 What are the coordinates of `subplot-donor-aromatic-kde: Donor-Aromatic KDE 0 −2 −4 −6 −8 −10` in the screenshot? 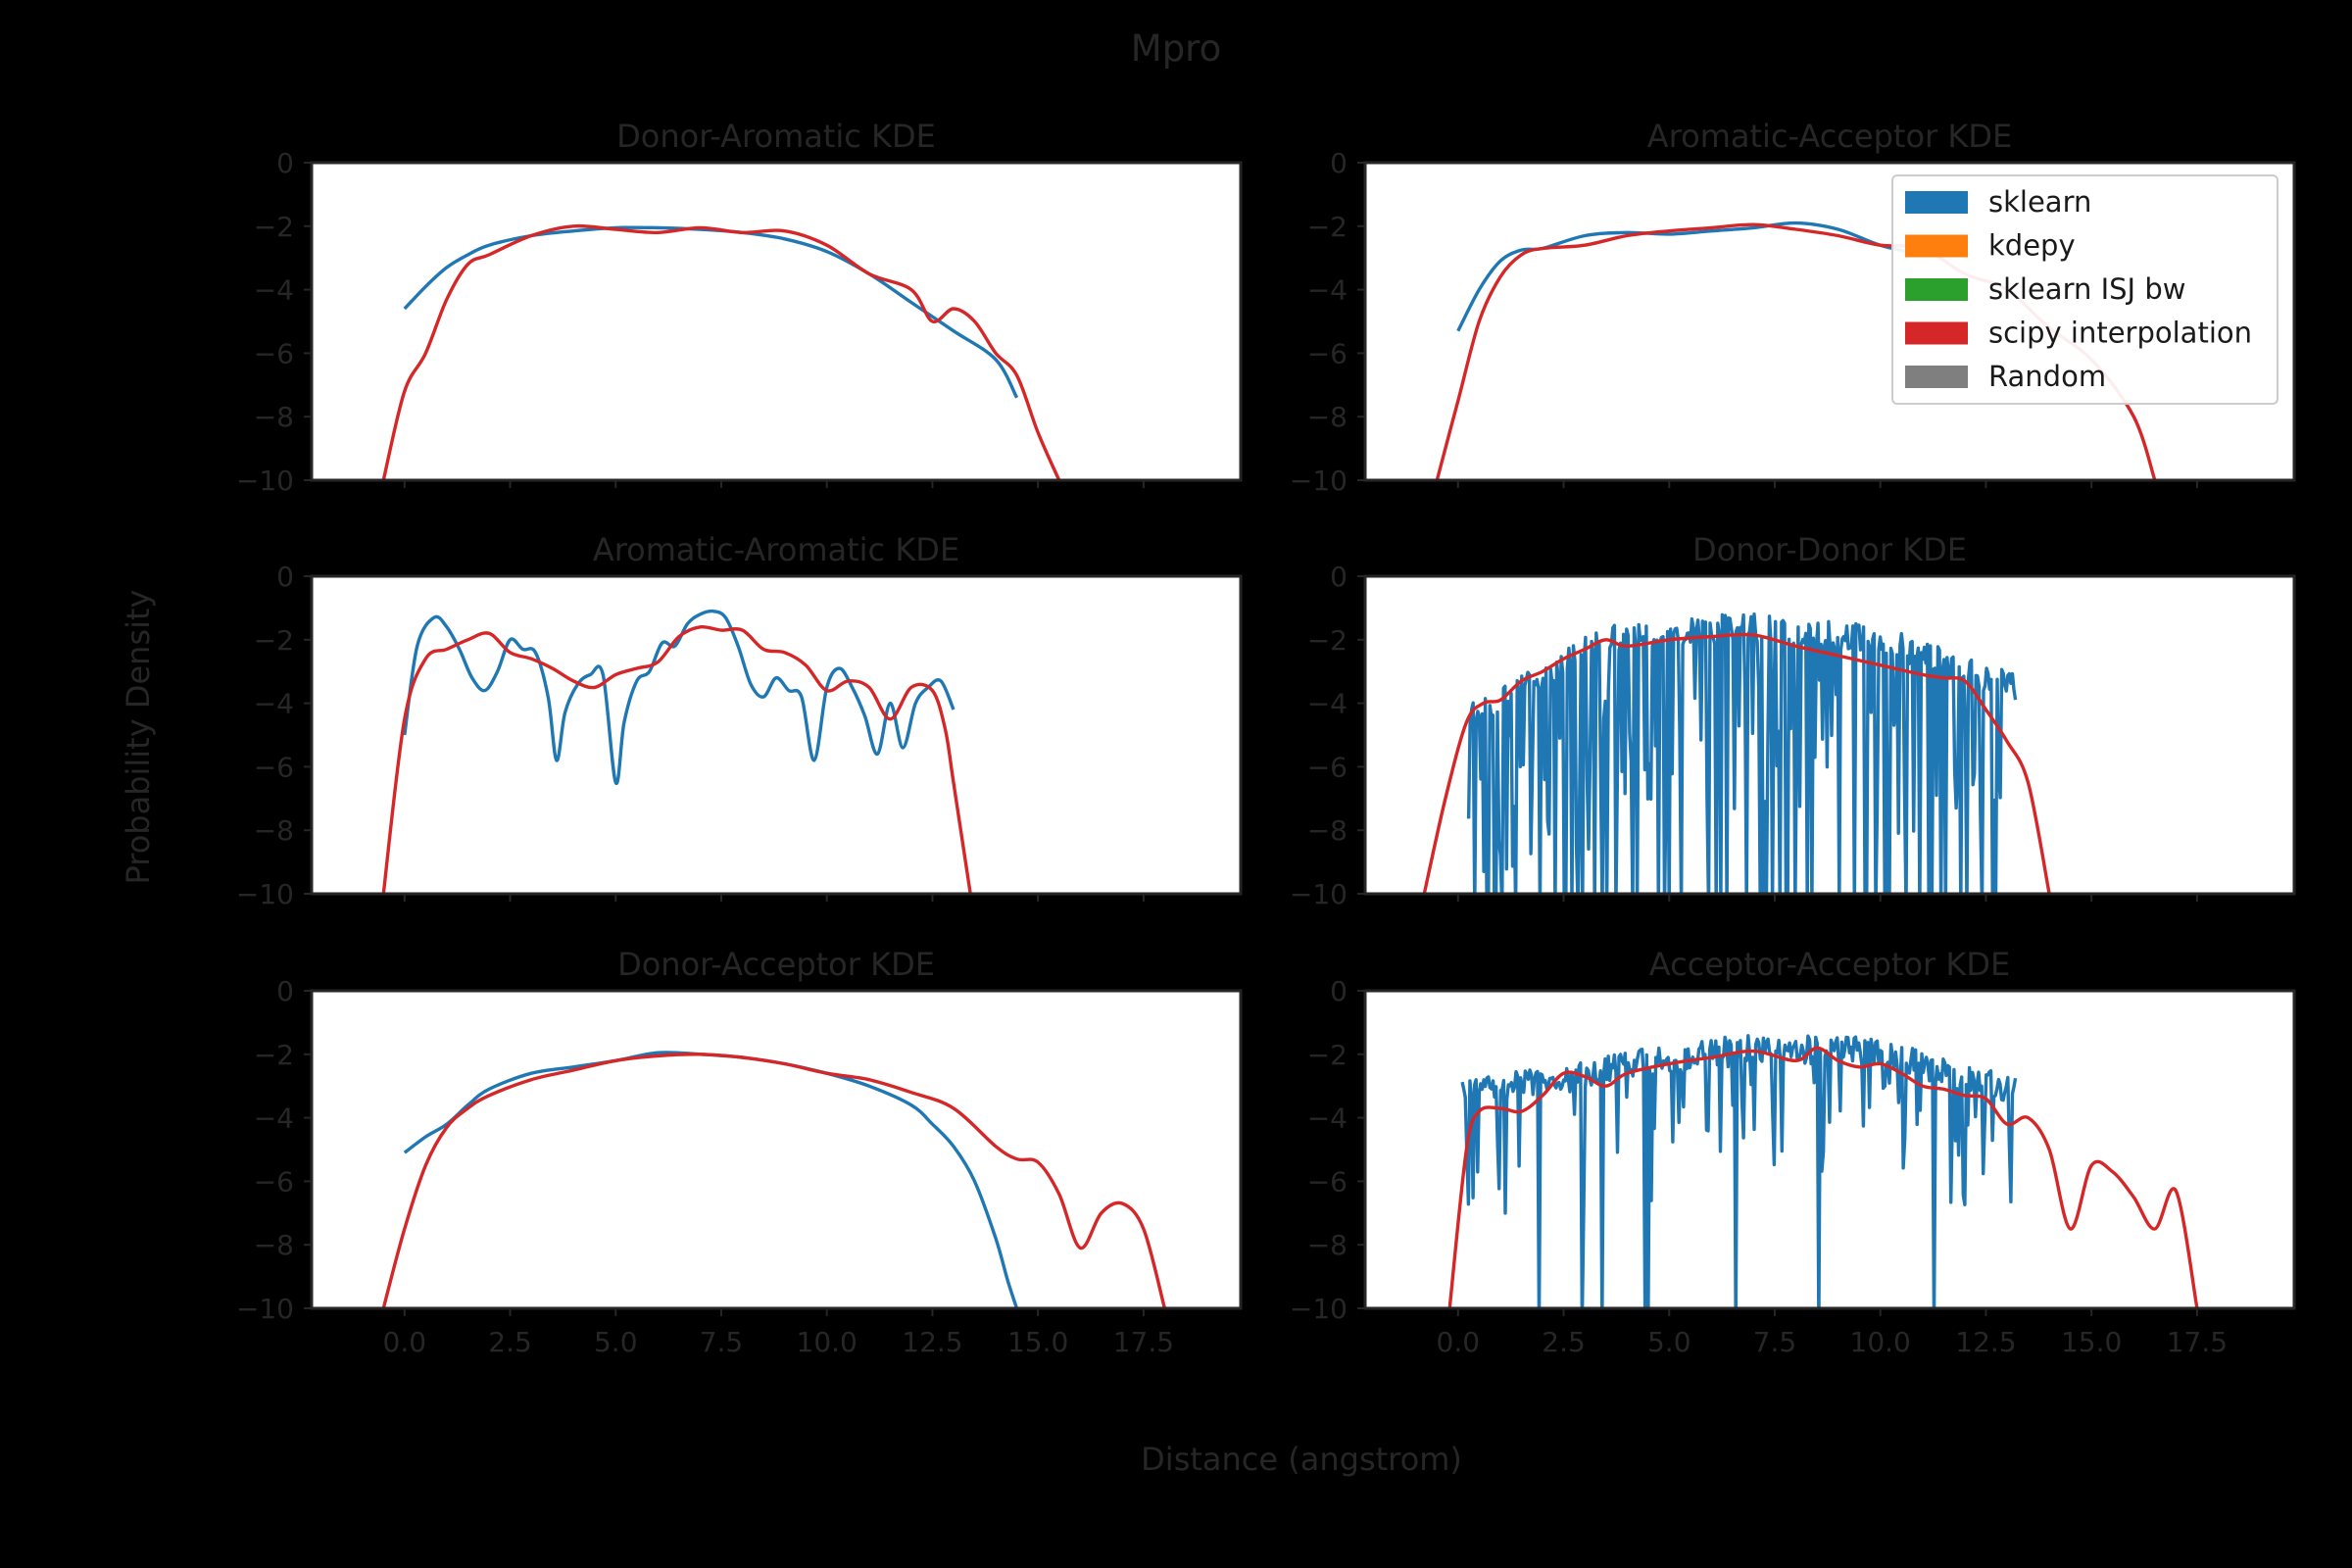 It's located at (739, 307).